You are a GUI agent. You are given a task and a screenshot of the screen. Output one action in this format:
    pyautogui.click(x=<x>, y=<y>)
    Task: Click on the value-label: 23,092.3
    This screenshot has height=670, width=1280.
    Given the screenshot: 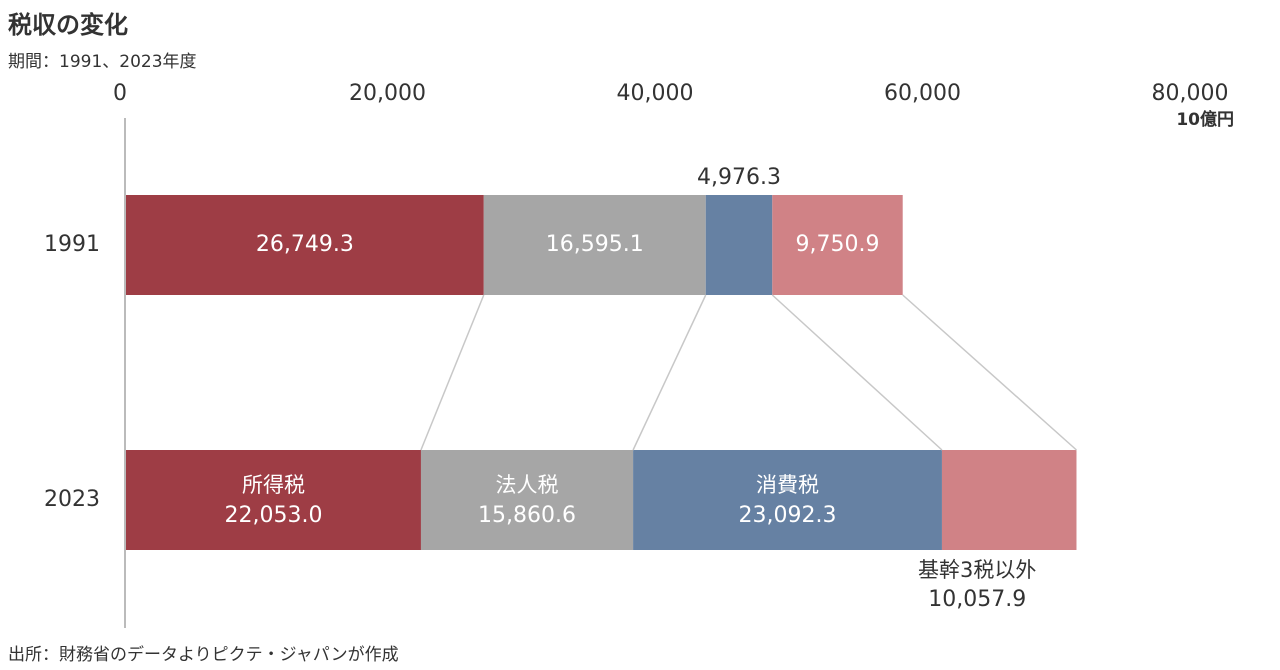 What is the action you would take?
    pyautogui.click(x=788, y=515)
    